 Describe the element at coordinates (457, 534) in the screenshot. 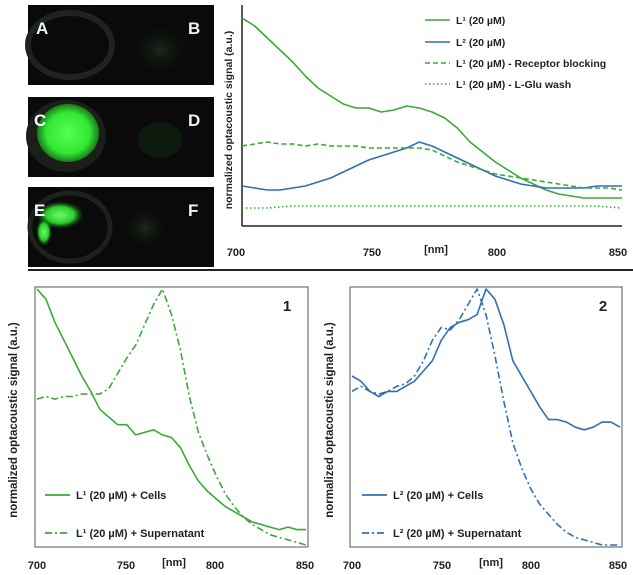

I see `legend-entry: L² (20 µM) + Supernatant` at that location.